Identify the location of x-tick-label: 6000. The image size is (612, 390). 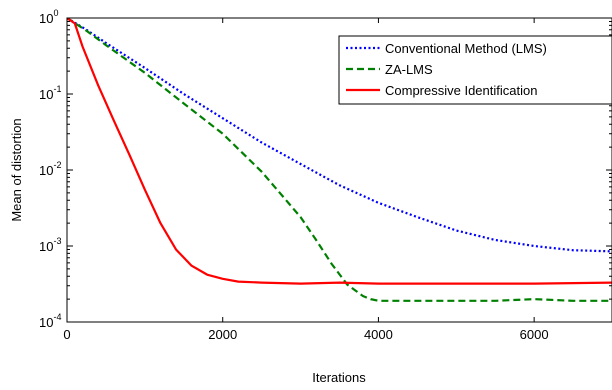
(534, 334).